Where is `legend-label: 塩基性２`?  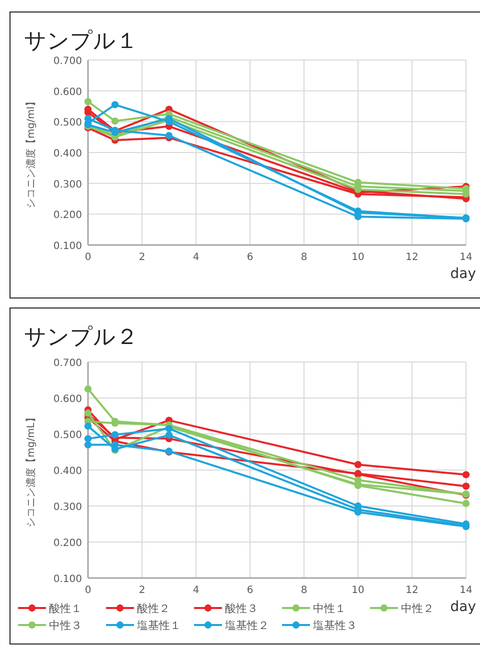 legend-label: 塩基性２ is located at coordinates (246, 625).